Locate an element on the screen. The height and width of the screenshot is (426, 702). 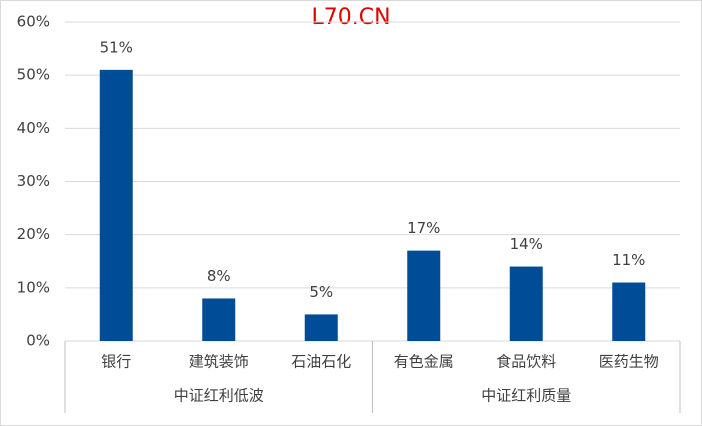
y-tick-label: 10% is located at coordinates (33, 287).